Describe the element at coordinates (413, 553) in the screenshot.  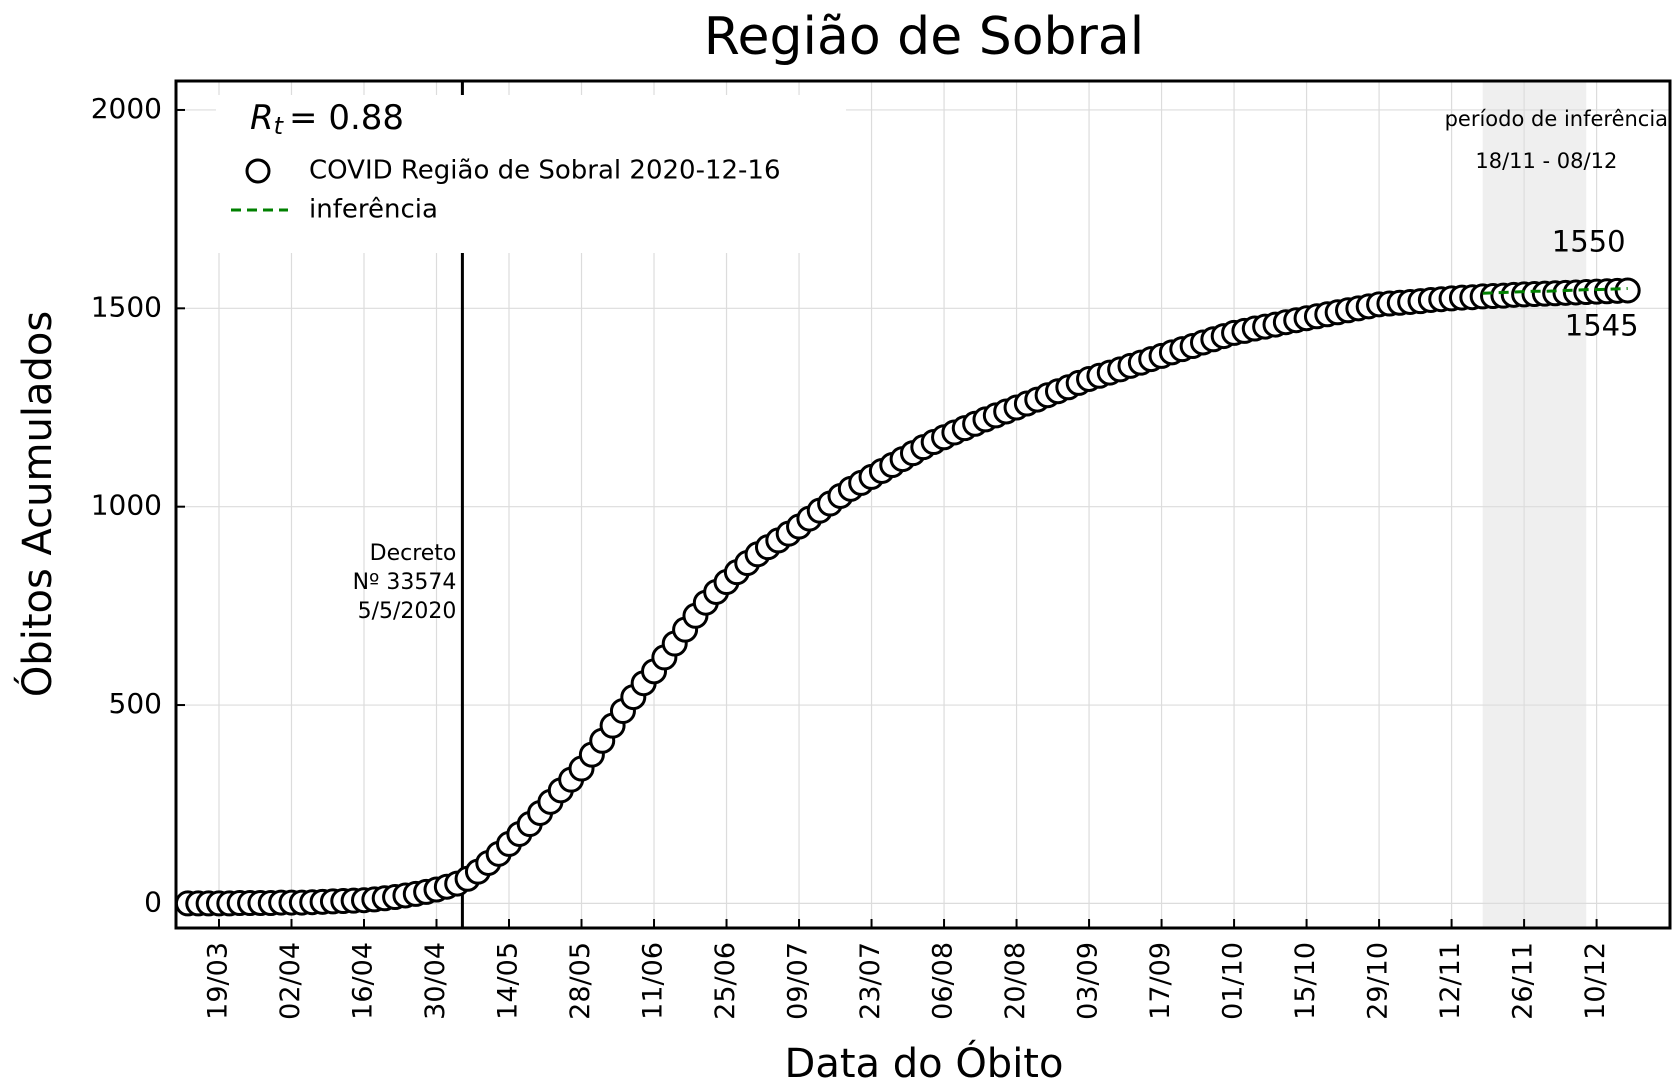
I see `decree-label: Decreto` at that location.